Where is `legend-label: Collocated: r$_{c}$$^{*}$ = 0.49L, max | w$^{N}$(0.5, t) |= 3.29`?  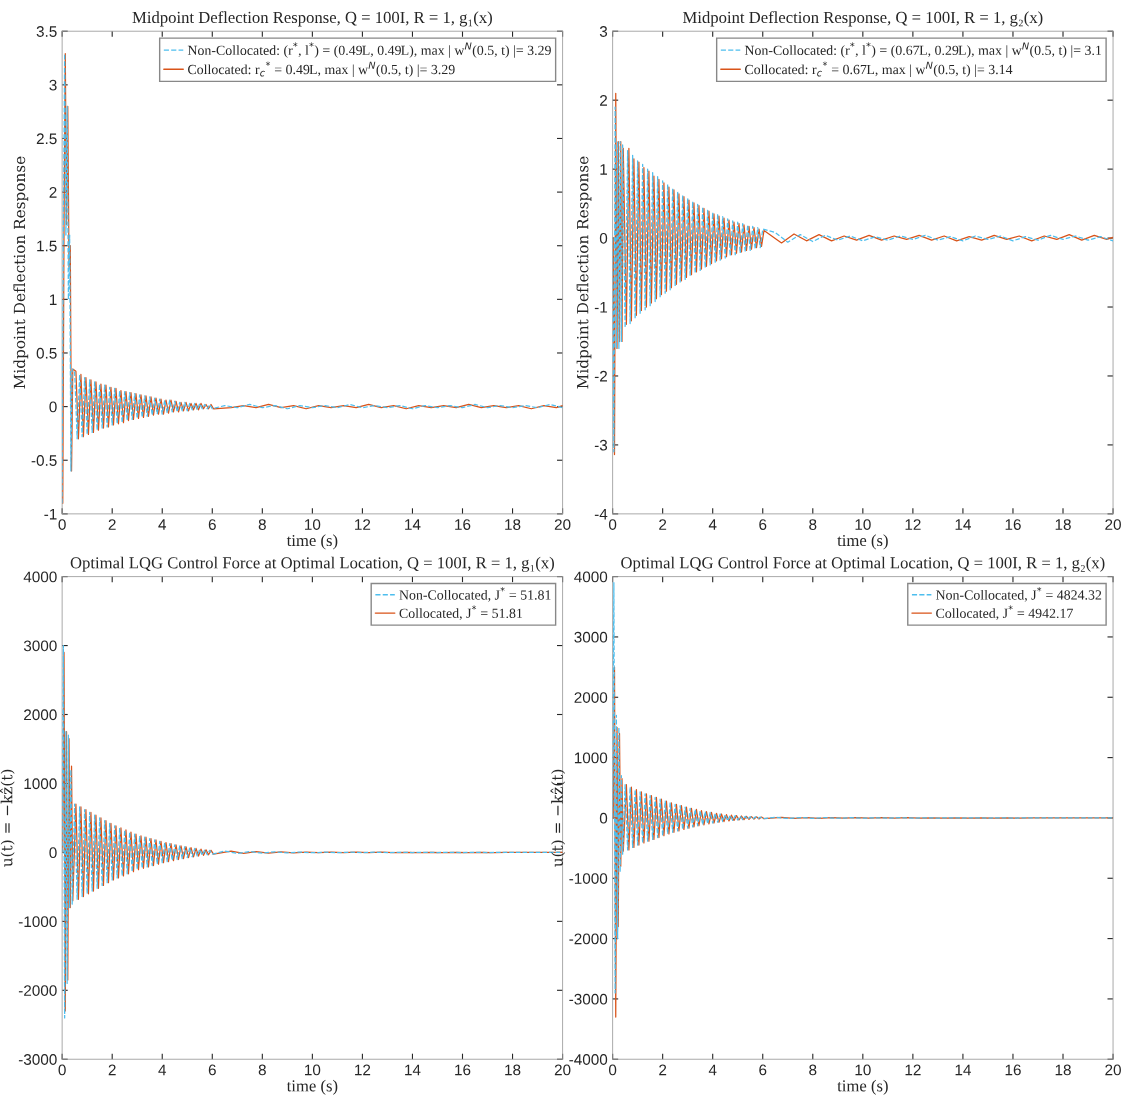 legend-label: Collocated: r$_{c}$$^{*}$ = 0.49L, max | w$^{N}$(0.5, t) |= 3.29 is located at coordinates (321, 69).